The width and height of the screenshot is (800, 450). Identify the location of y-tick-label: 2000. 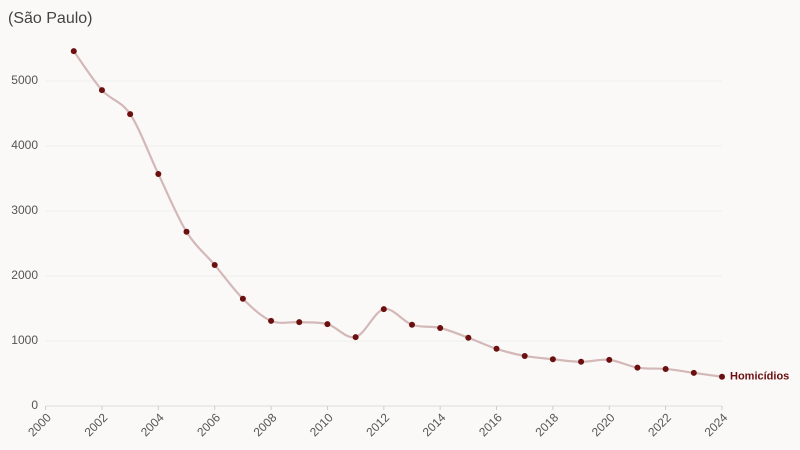
(24, 275).